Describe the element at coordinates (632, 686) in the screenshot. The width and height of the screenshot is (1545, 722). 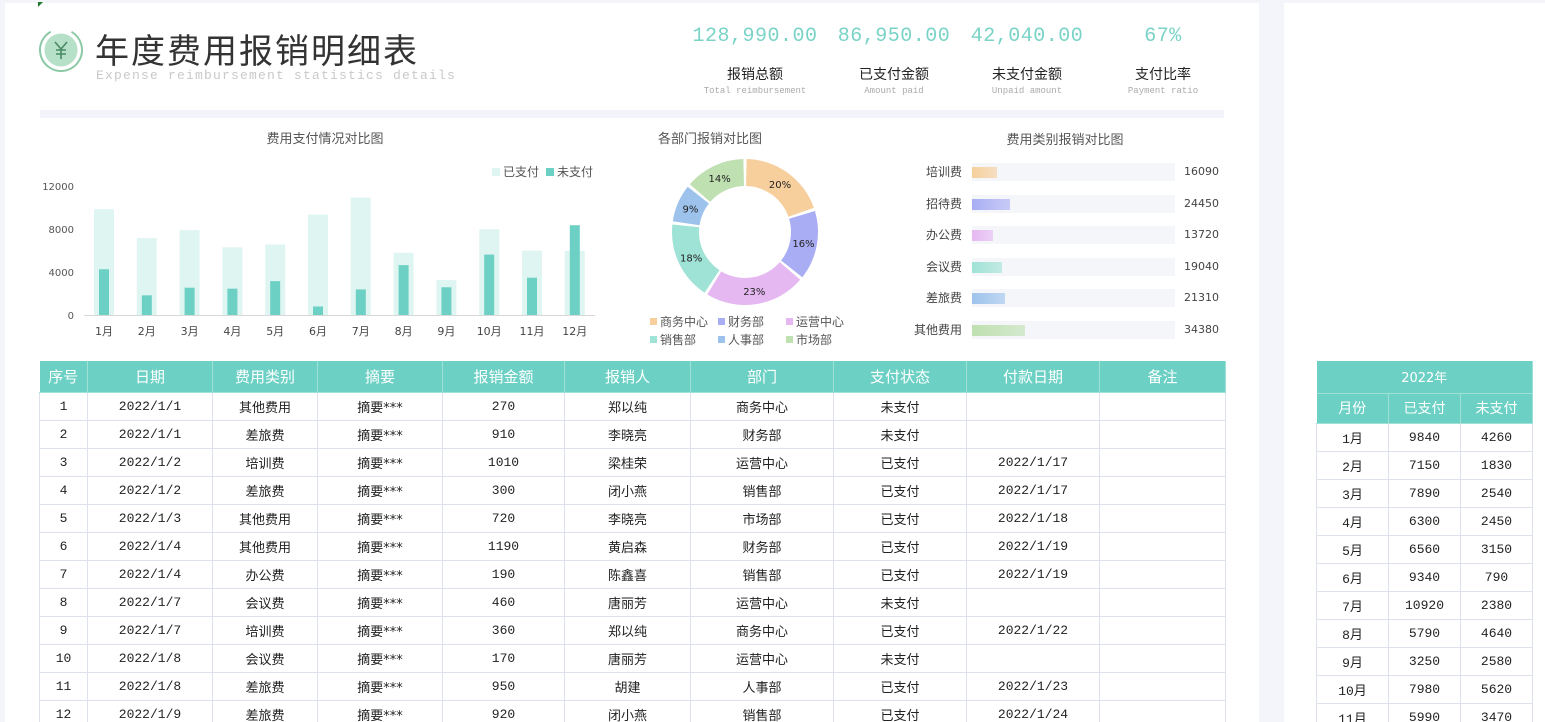
I see `table-row: 11 2022/1/8 差旅费 摘要*** 950 胡建 人事部 已支付 2022/1/23` at that location.